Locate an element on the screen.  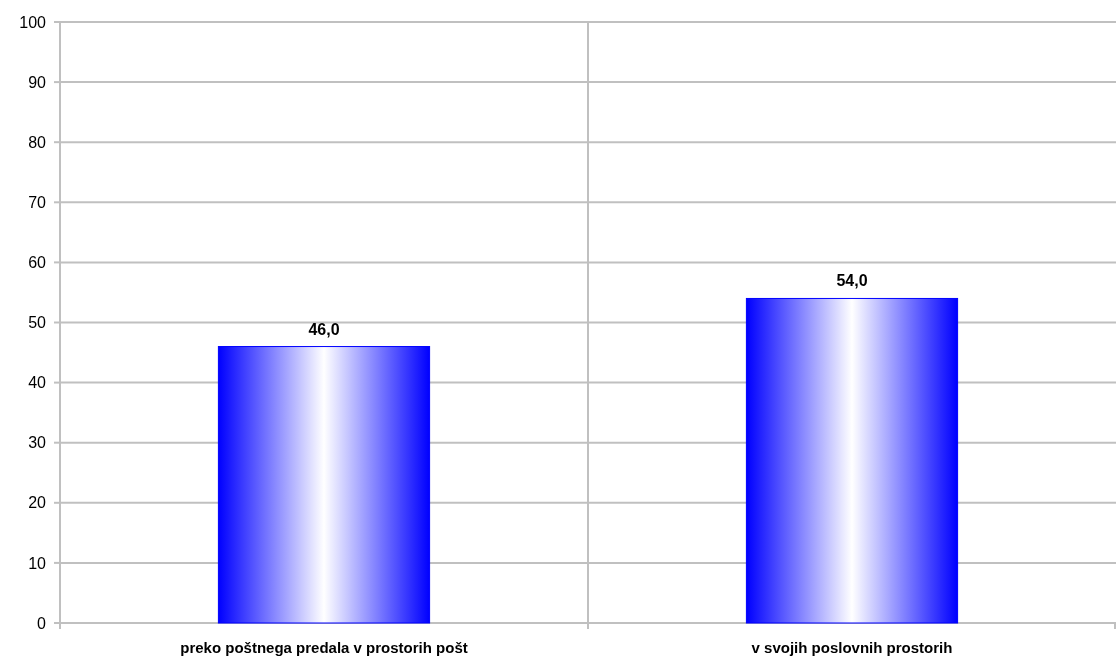
x-tick-label: v svojih poslovnih prostorih is located at coordinates (852, 647).